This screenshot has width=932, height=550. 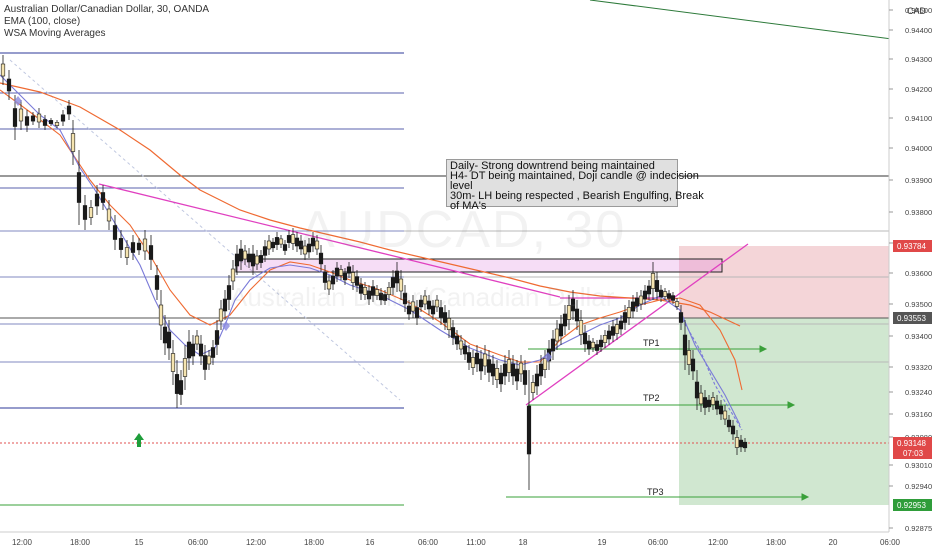 I want to click on ascending-trendline, so click(x=637, y=324).